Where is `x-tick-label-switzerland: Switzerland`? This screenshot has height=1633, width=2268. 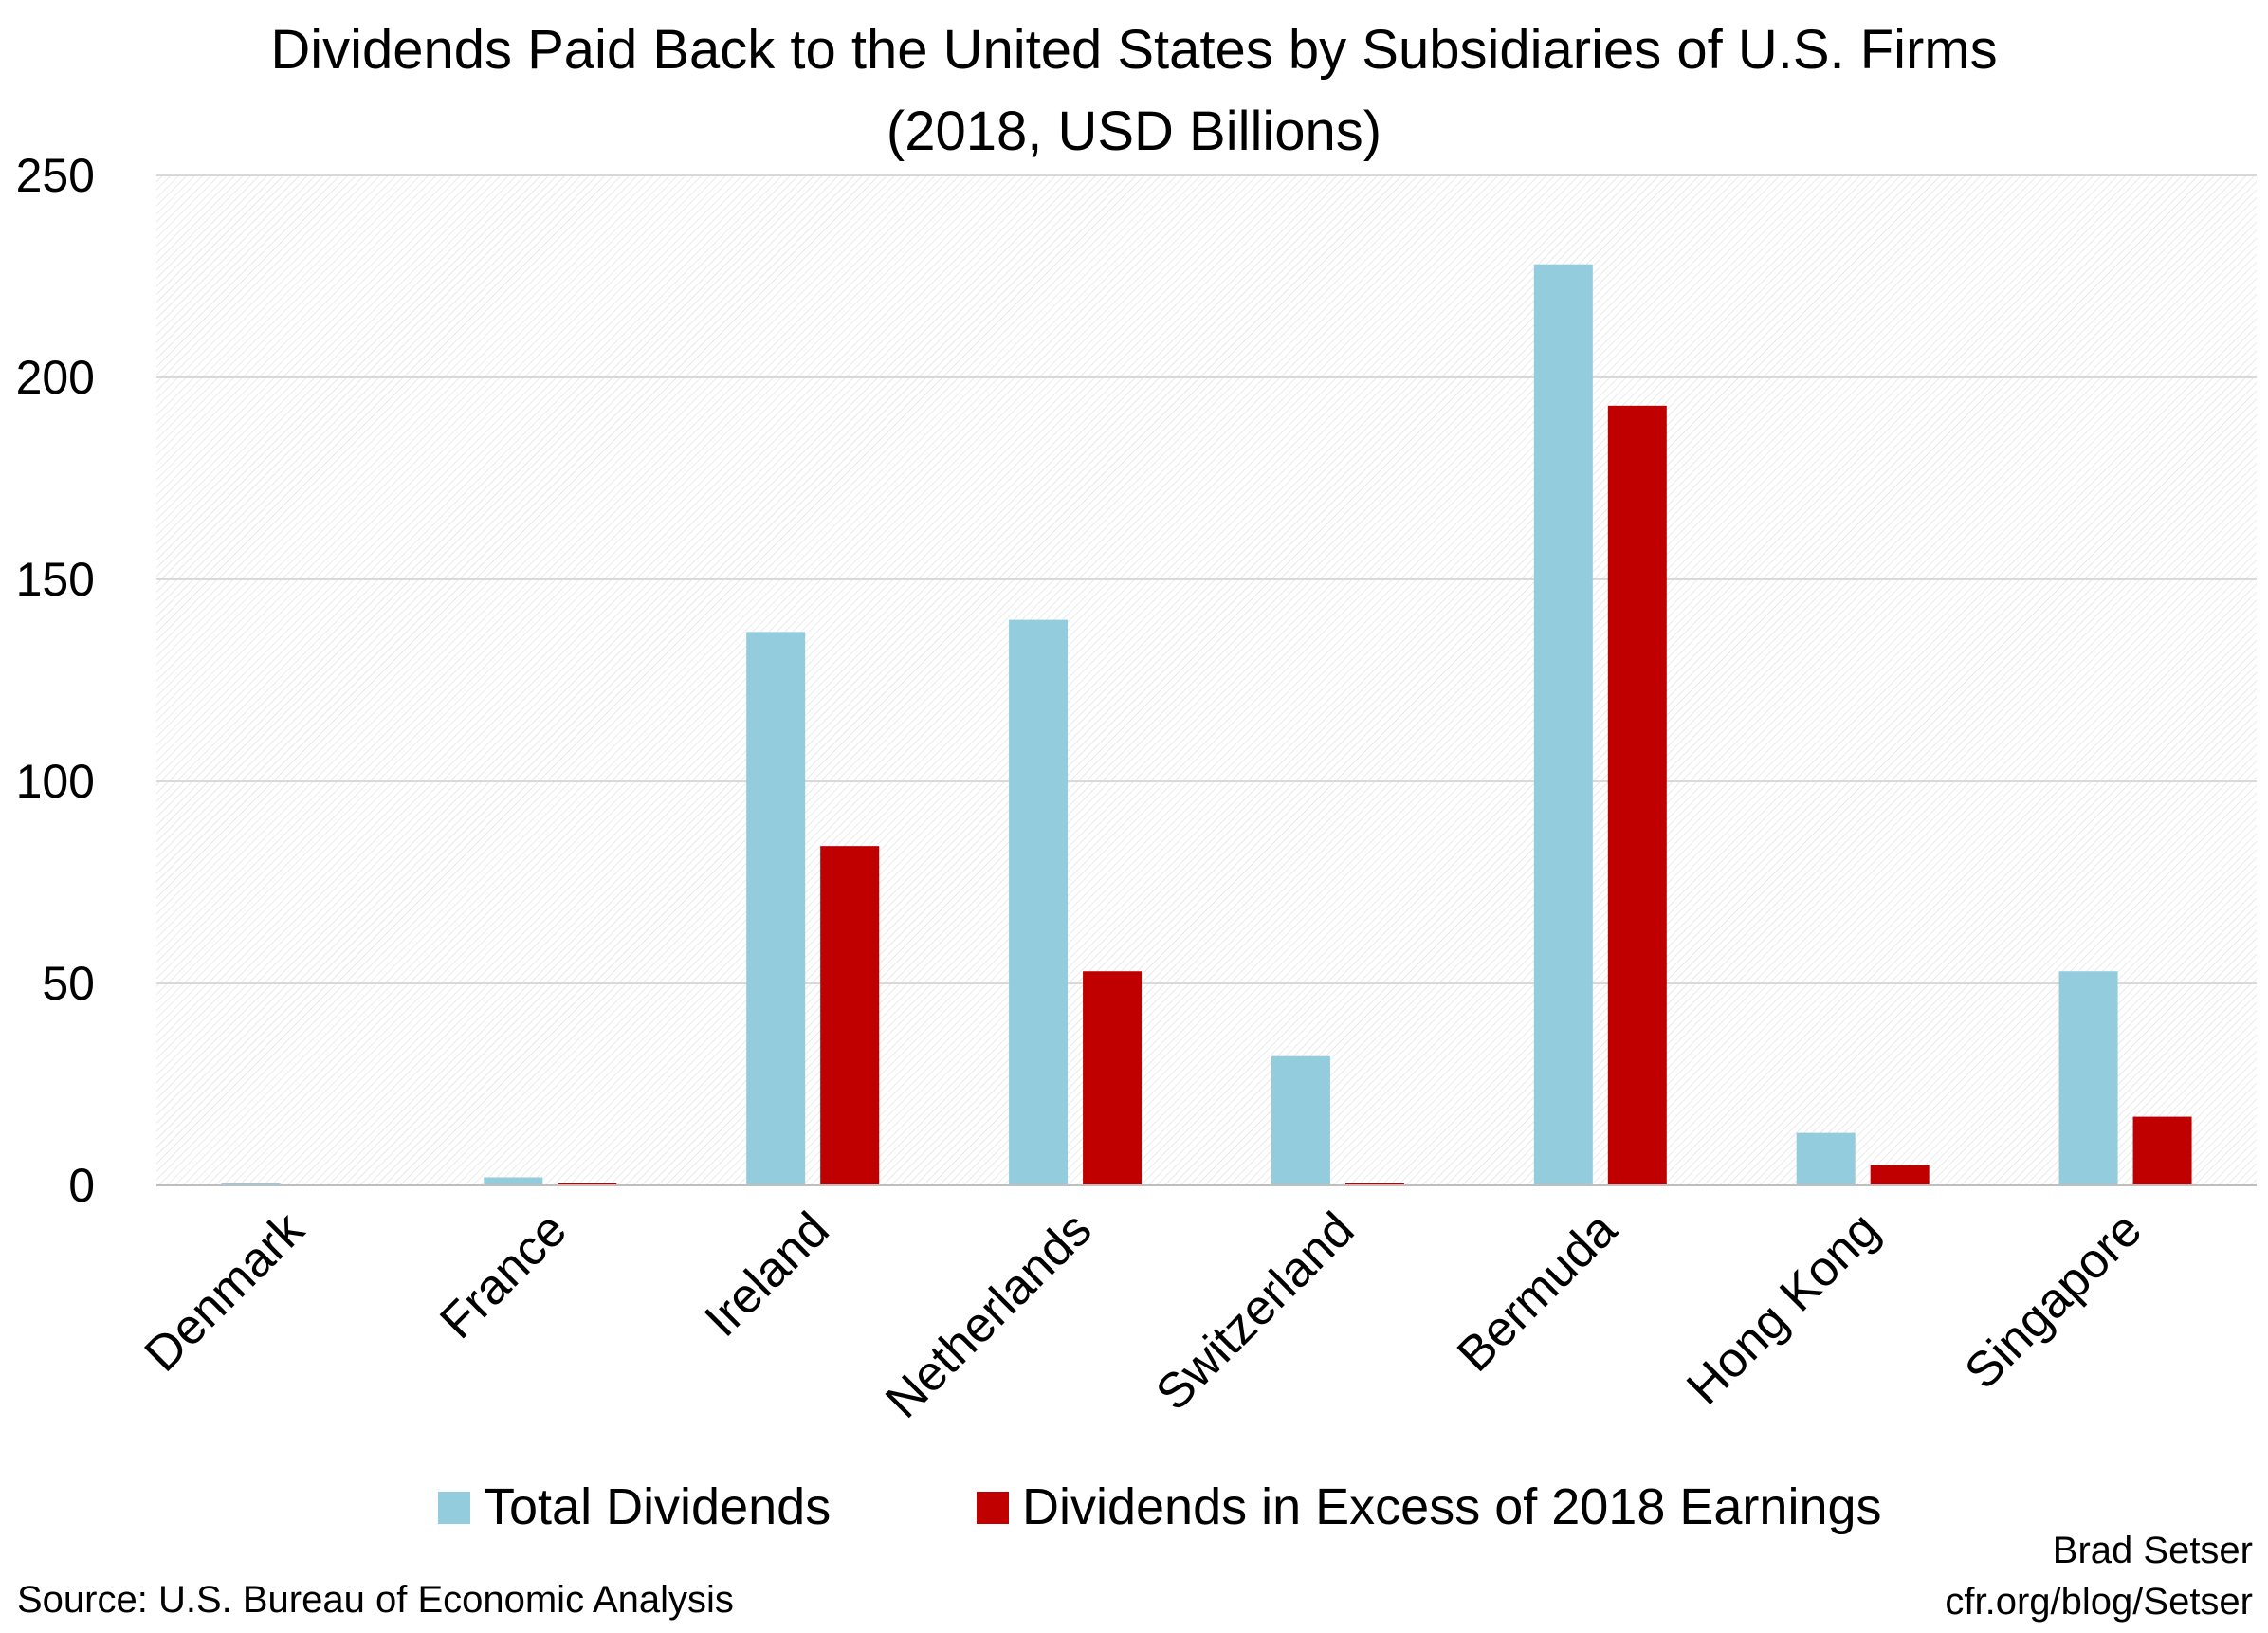 x-tick-label-switzerland: Switzerland is located at coordinates (1254, 1311).